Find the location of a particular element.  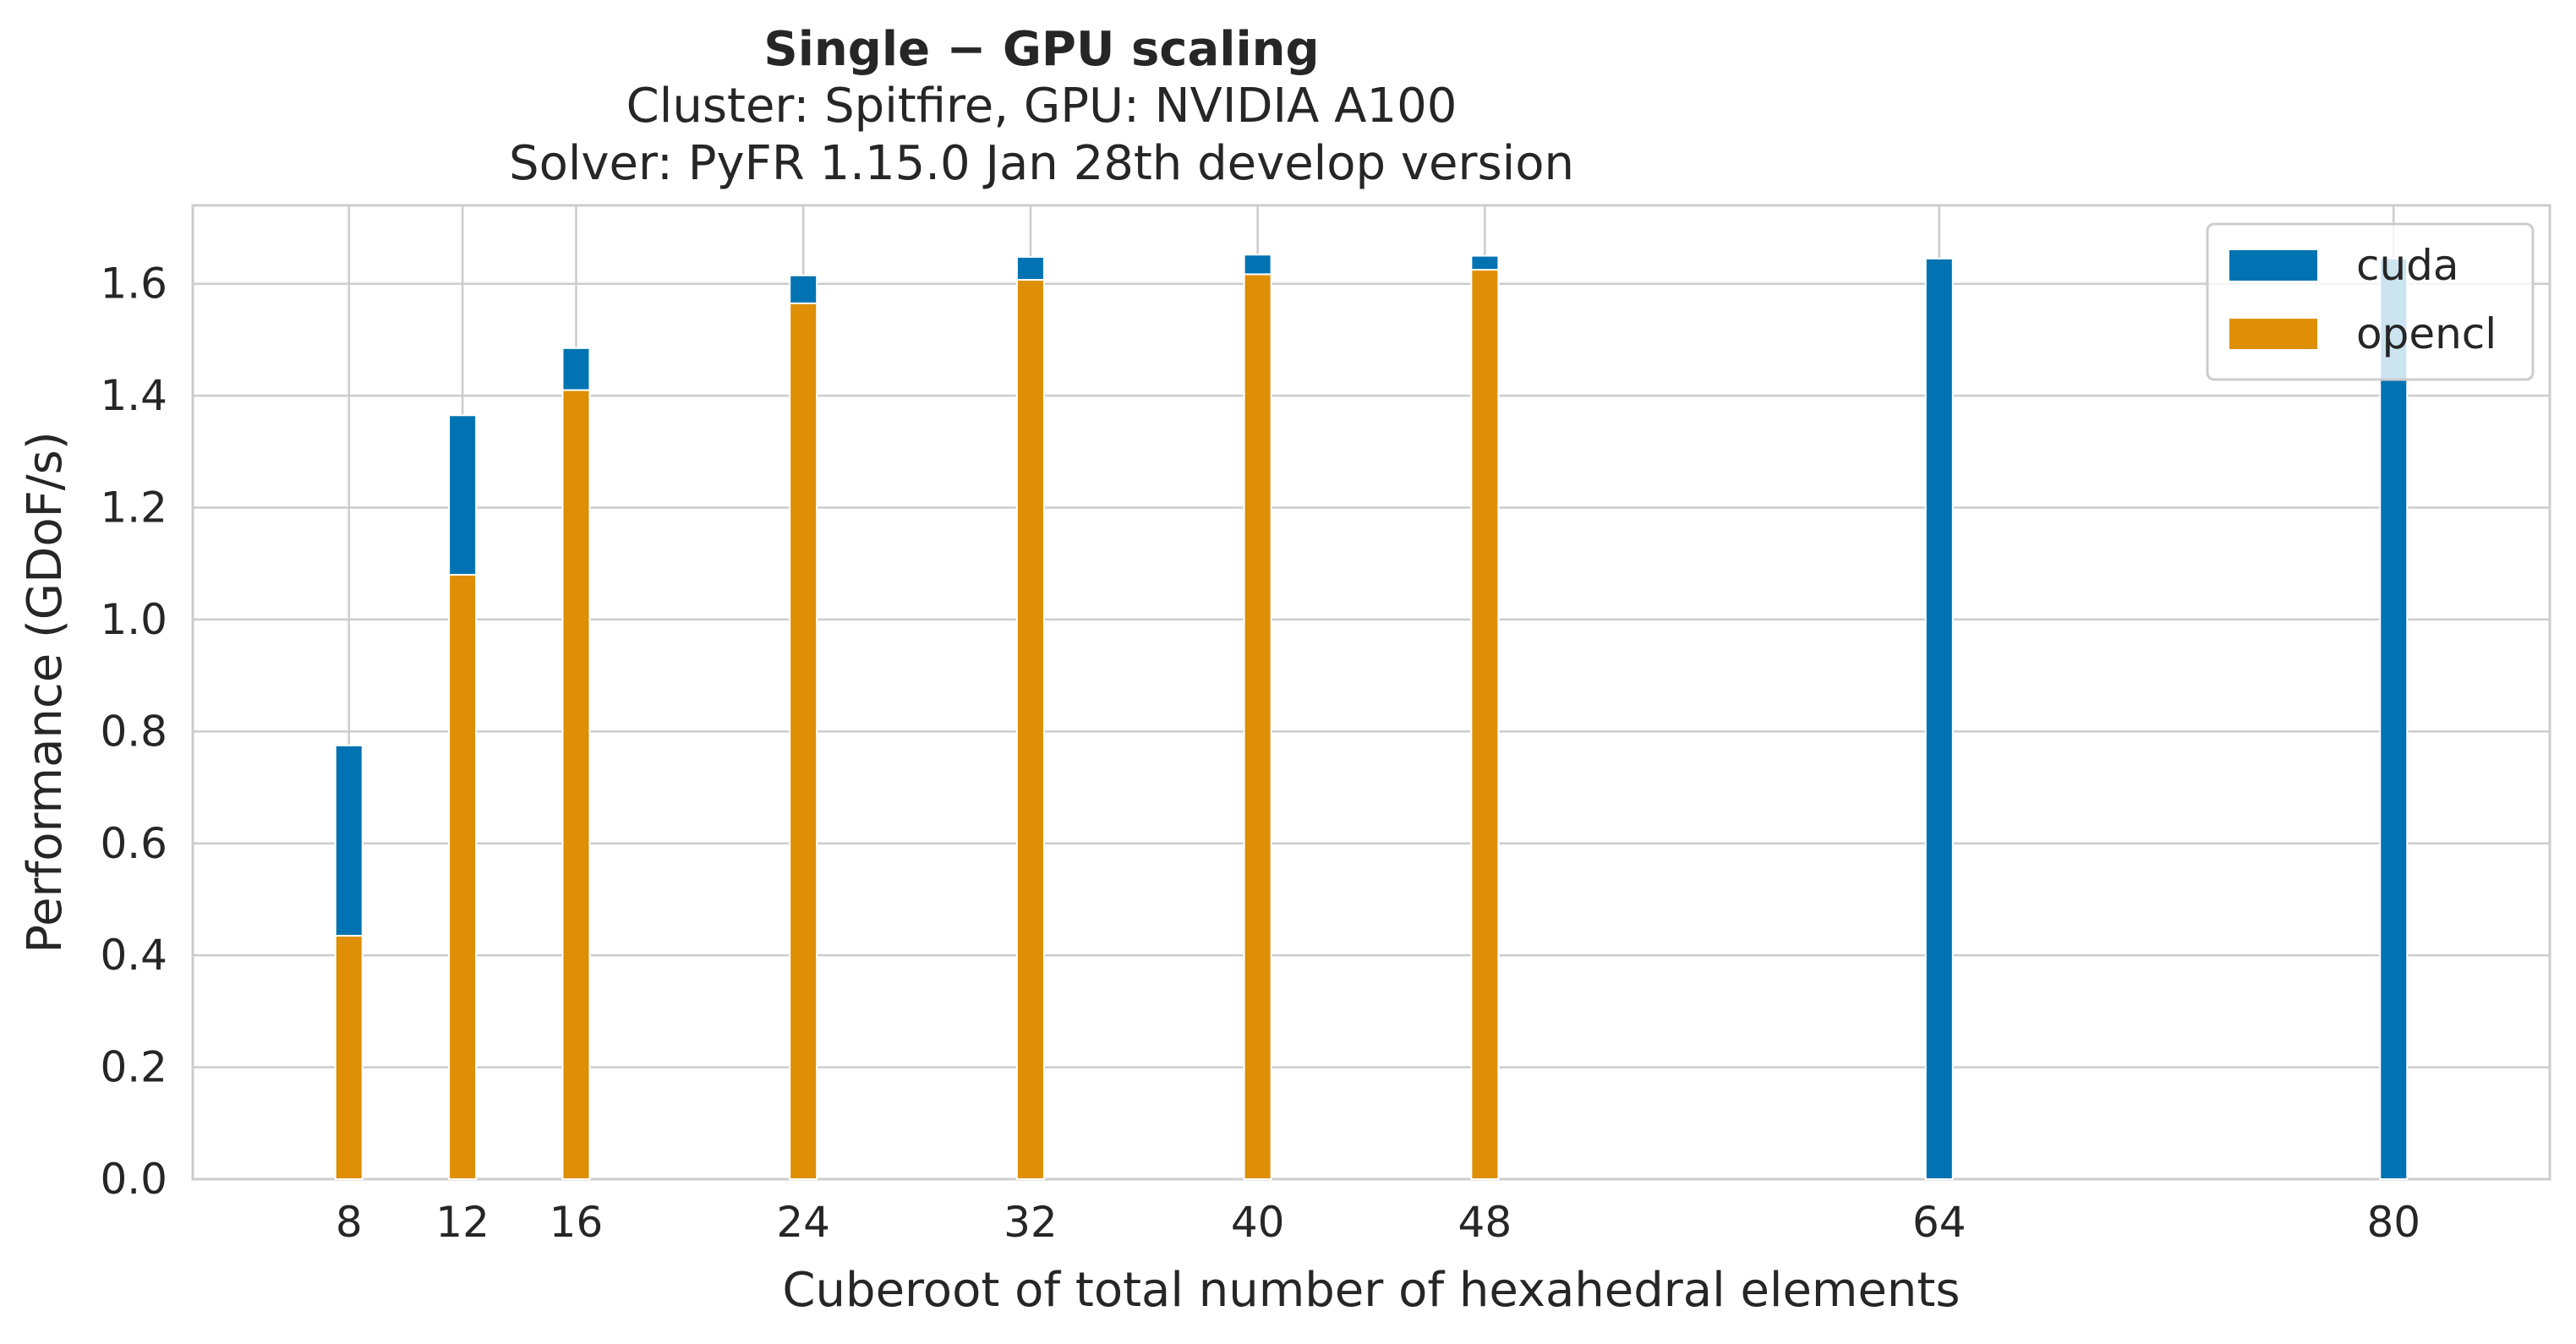

x-tick-label: 8 is located at coordinates (349, 1222).